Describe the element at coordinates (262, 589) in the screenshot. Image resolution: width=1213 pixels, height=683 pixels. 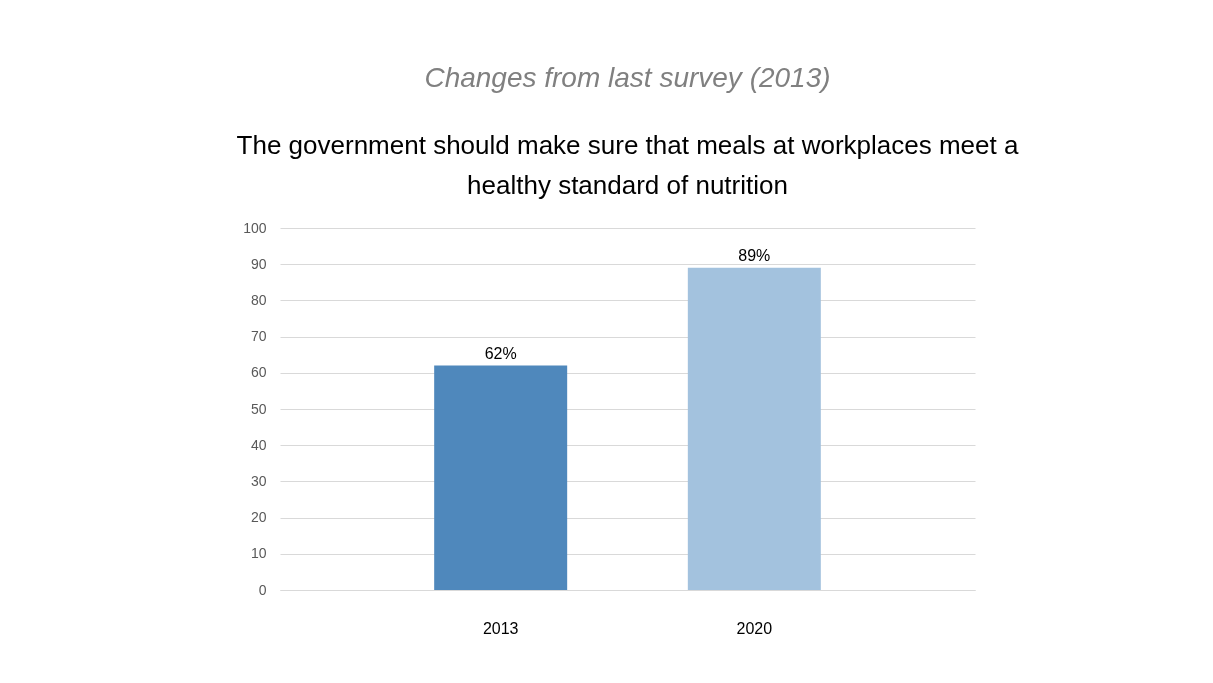
I see `y-tick-label: 0` at that location.